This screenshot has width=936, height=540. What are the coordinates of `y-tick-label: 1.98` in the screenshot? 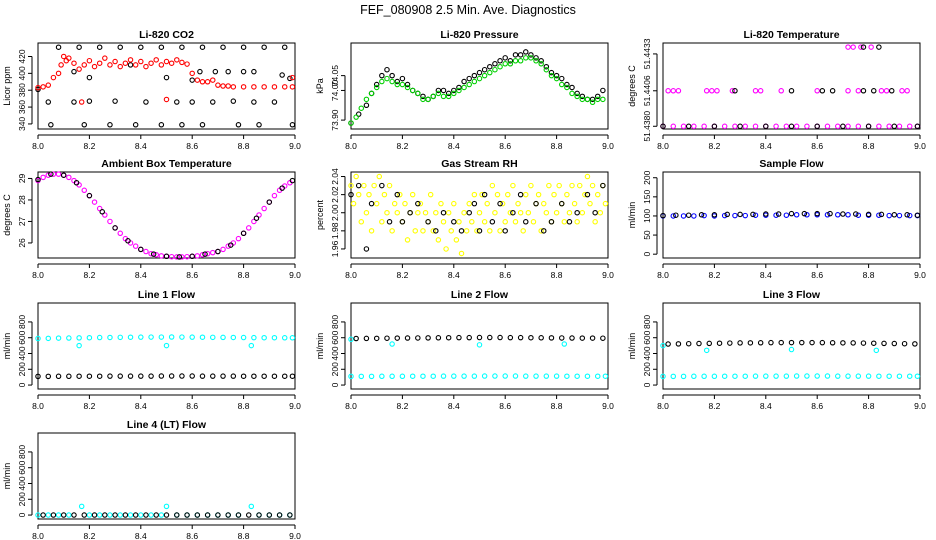 It's located at (335, 230).